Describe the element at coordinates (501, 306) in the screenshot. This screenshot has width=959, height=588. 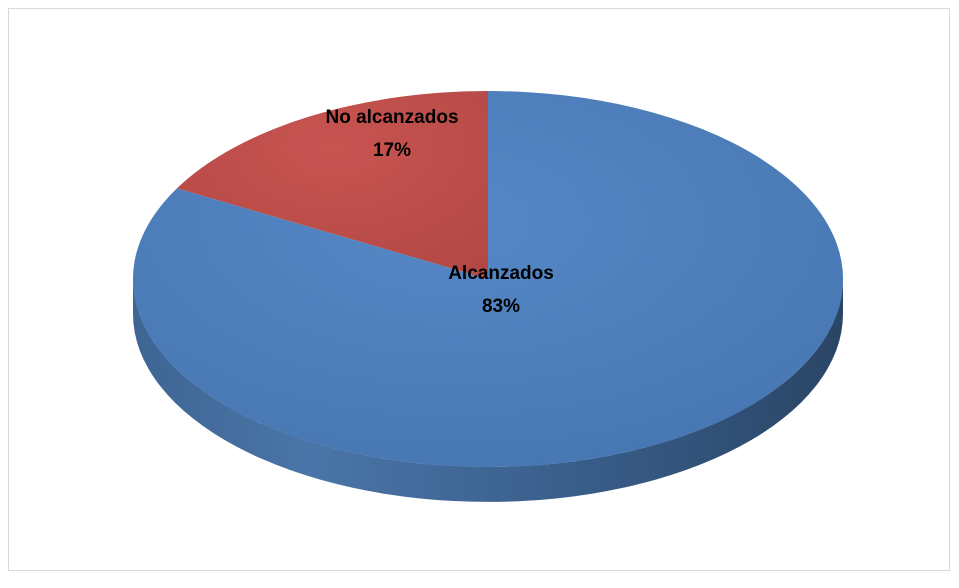
I see `pie-label-percent-alcanzados: 83%` at that location.